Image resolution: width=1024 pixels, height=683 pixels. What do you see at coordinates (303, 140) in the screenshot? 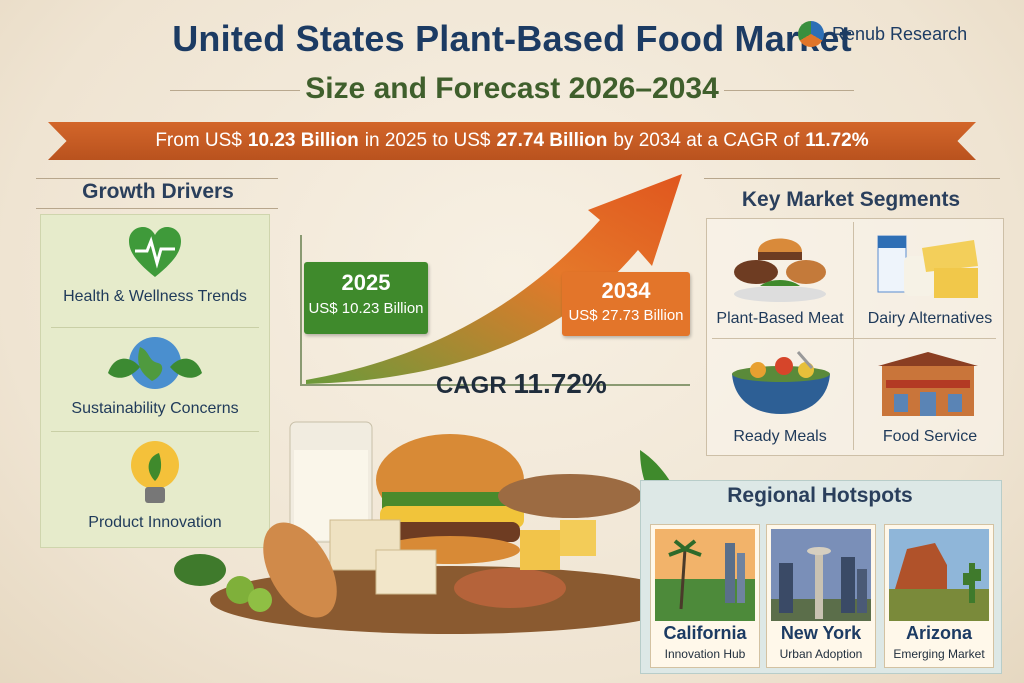
I see `banner-value-2025: 10.23 Billion` at bounding box center [303, 140].